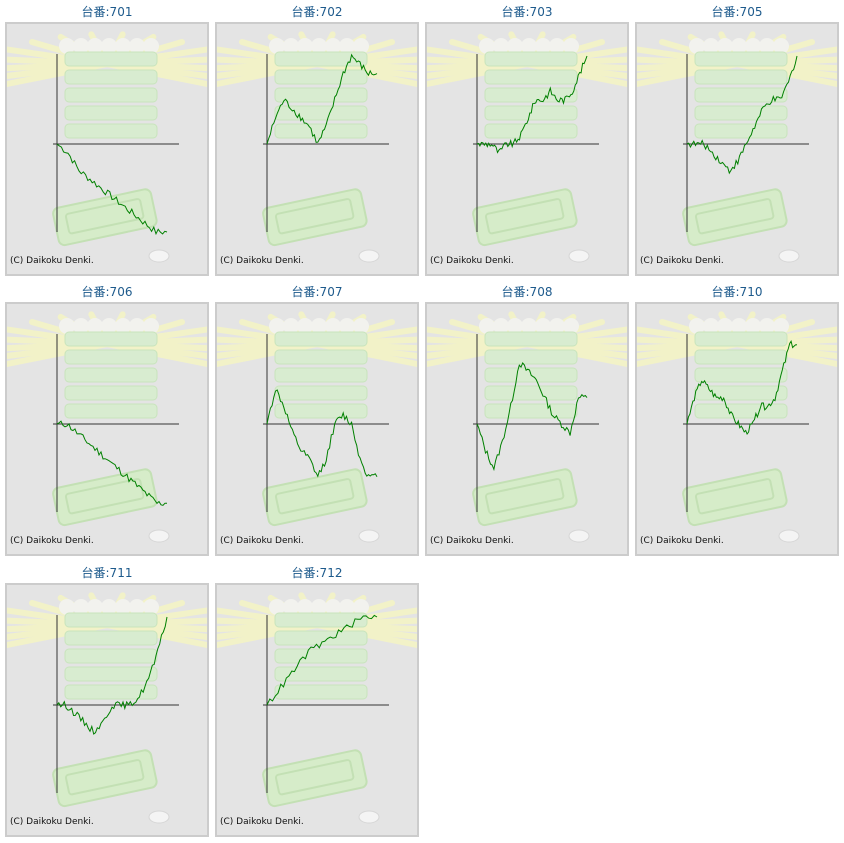 The image size is (844, 843). I want to click on machine-number-title: 台番:701, so click(107, 12).